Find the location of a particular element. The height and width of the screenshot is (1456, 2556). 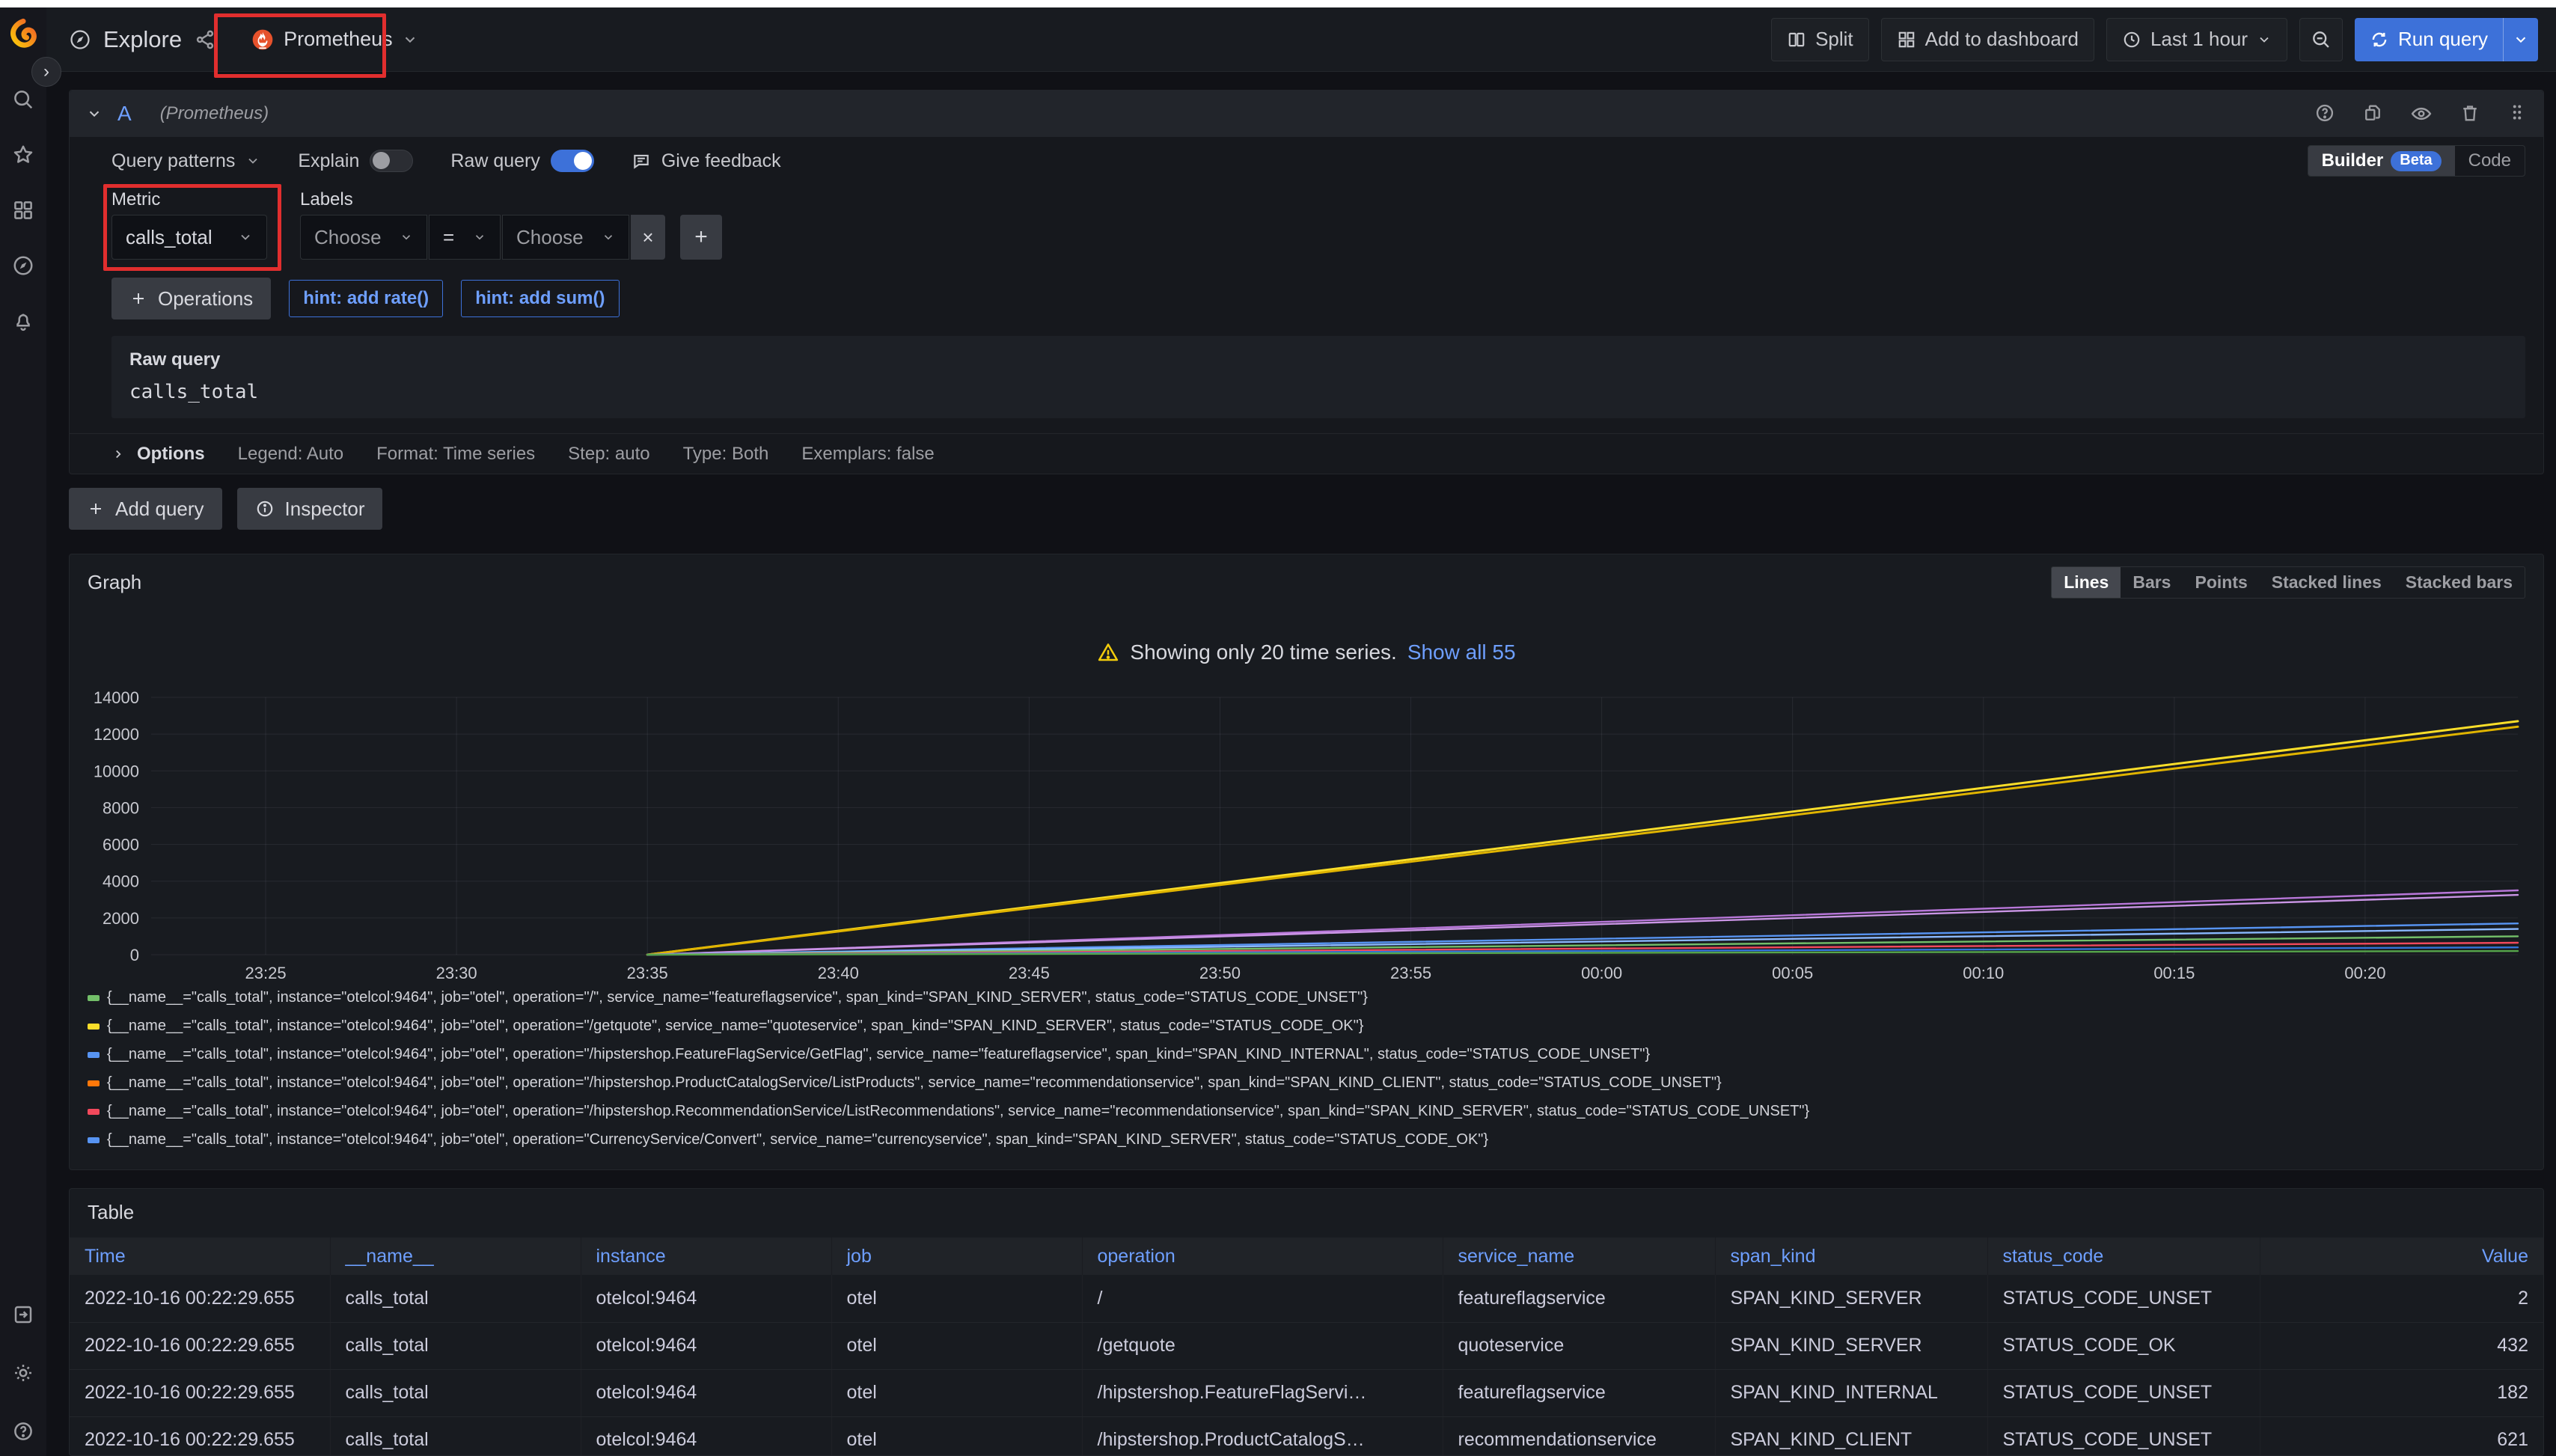

table-cell: 2 is located at coordinates (2401, 1299).